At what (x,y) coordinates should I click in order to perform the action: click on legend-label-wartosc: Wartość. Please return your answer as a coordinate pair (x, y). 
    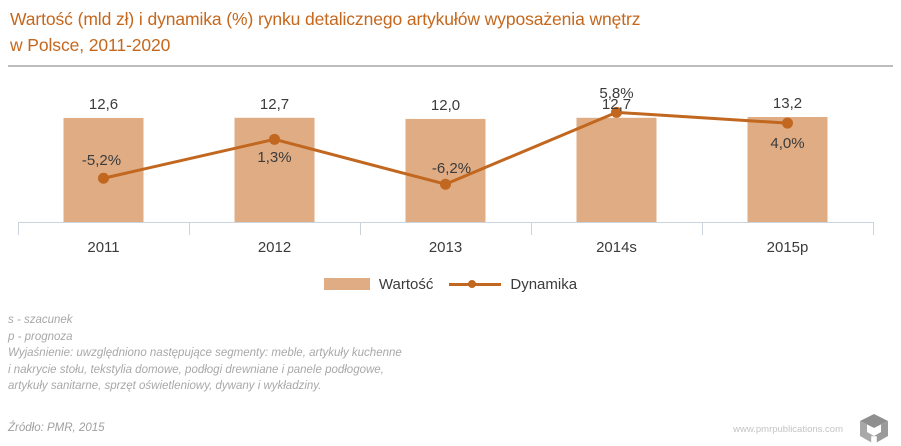
    Looking at the image, I should click on (406, 284).